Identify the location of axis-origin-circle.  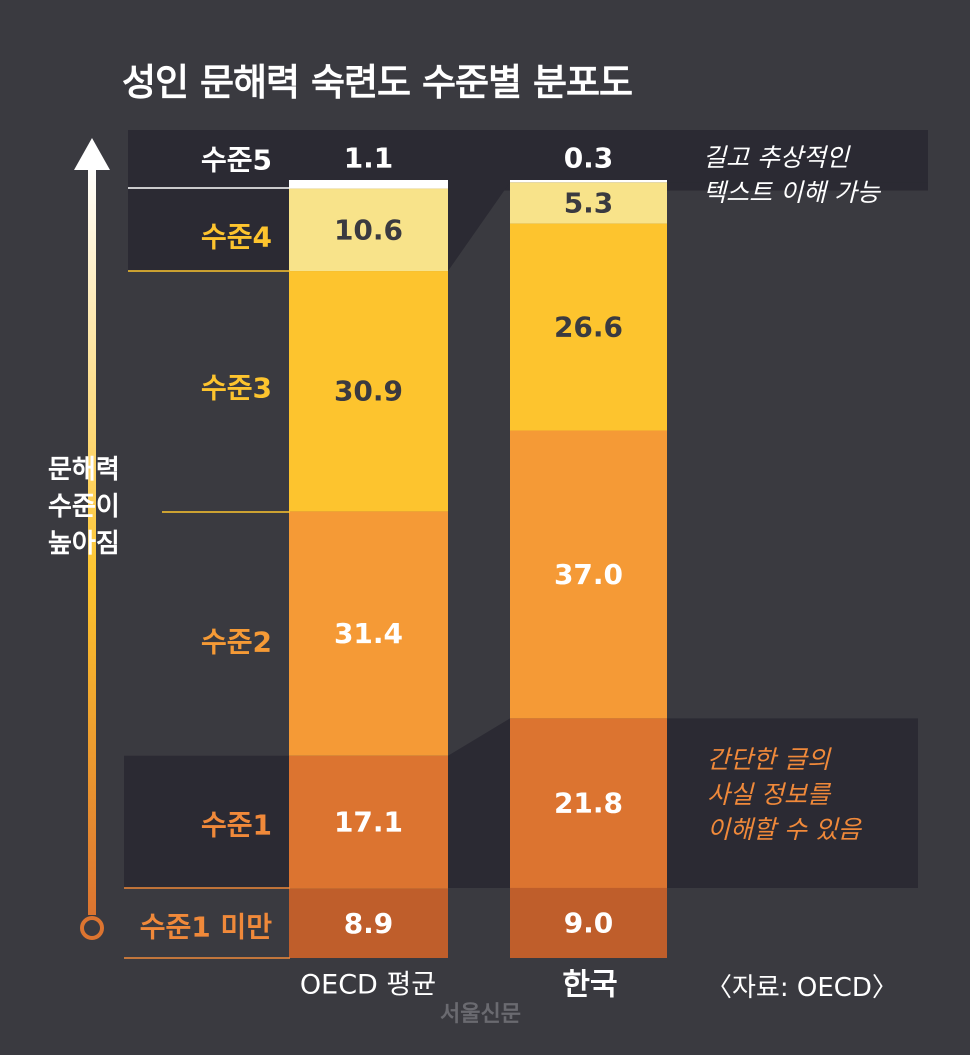
(92, 928).